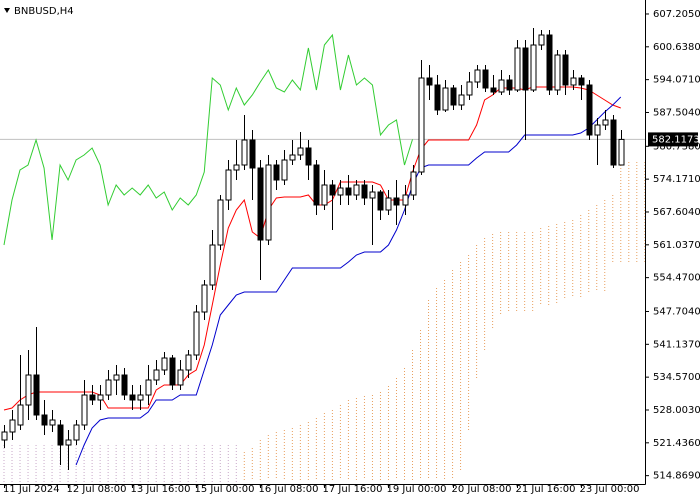  I want to click on x-tick-label: 20 Jul 08:00, so click(482, 489).